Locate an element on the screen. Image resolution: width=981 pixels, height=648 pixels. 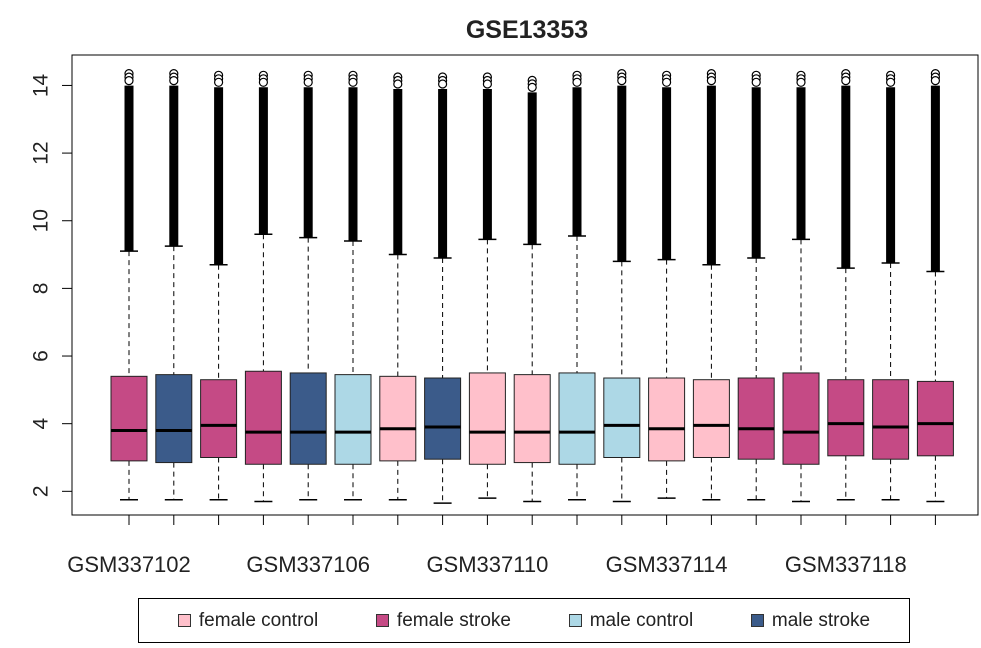
x-tick-label: GSM337118 is located at coordinates (846, 564).